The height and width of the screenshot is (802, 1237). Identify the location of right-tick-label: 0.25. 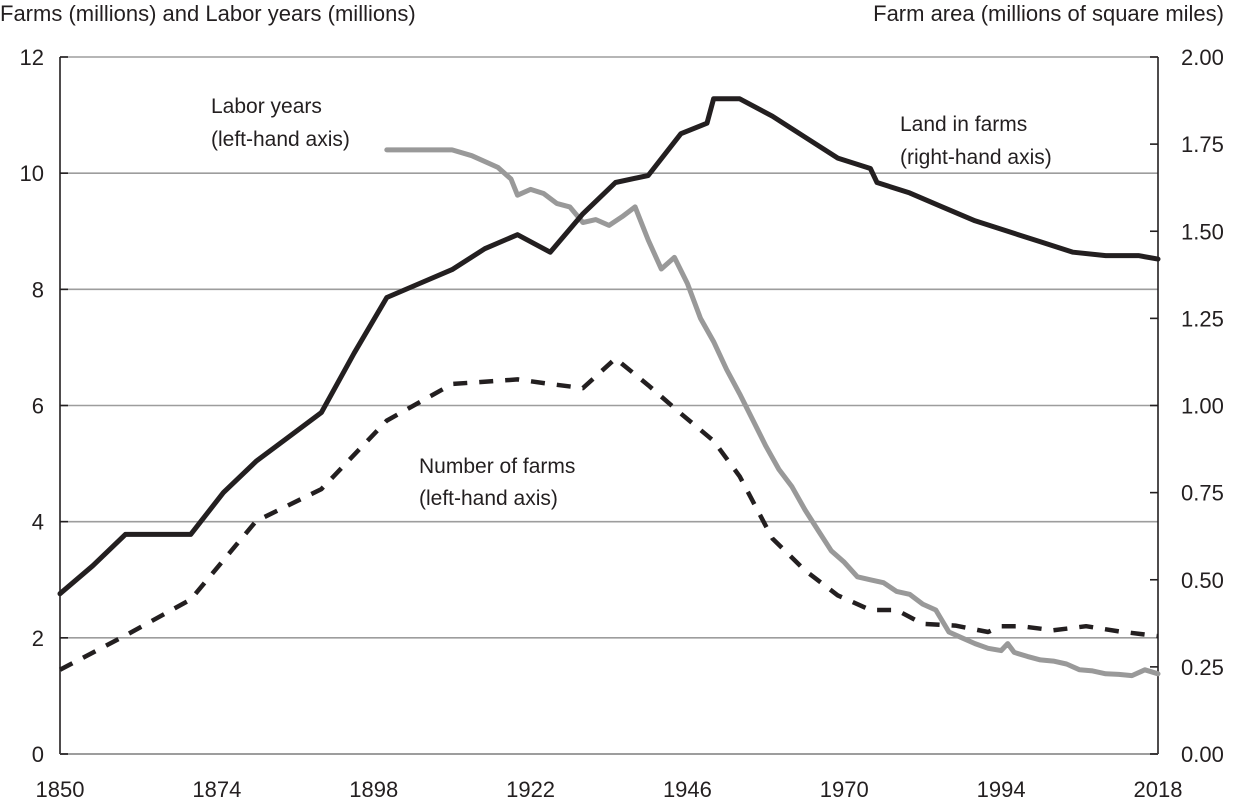
(1202, 667).